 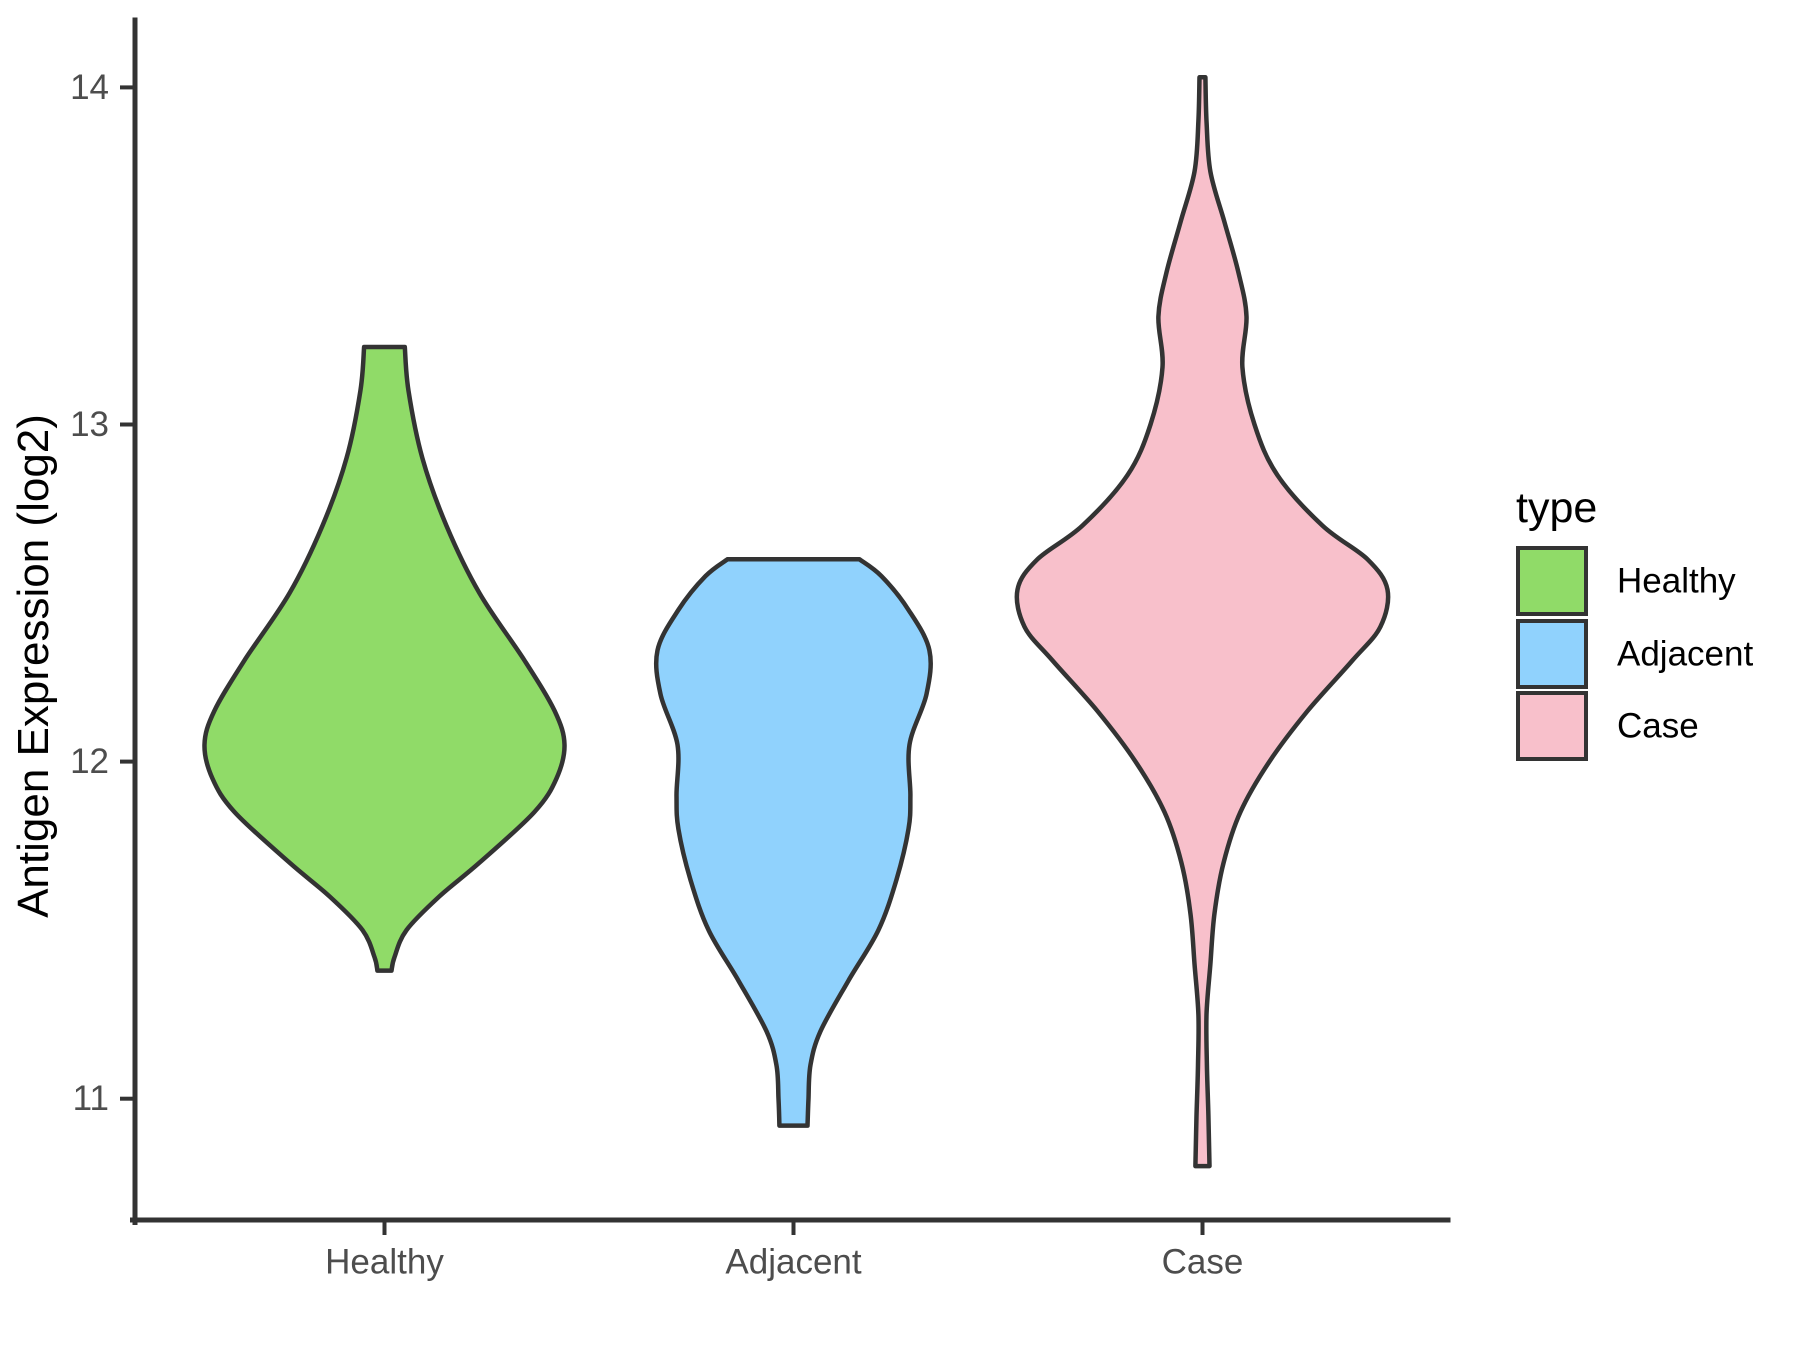 I want to click on legend-key-healthy, so click(x=1552, y=581).